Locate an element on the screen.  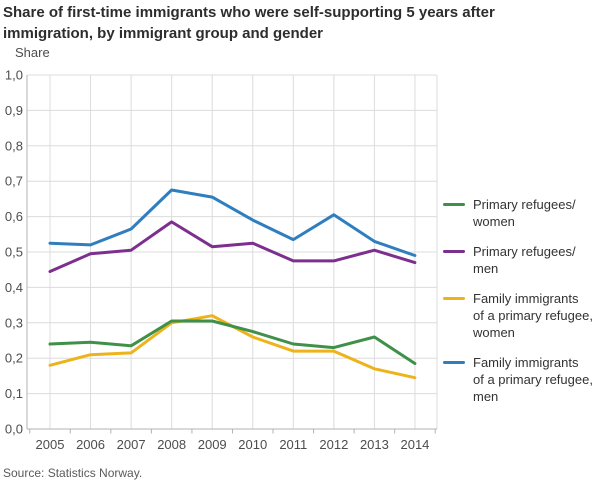
legend-label: Primary refugees/ women is located at coordinates (524, 213).